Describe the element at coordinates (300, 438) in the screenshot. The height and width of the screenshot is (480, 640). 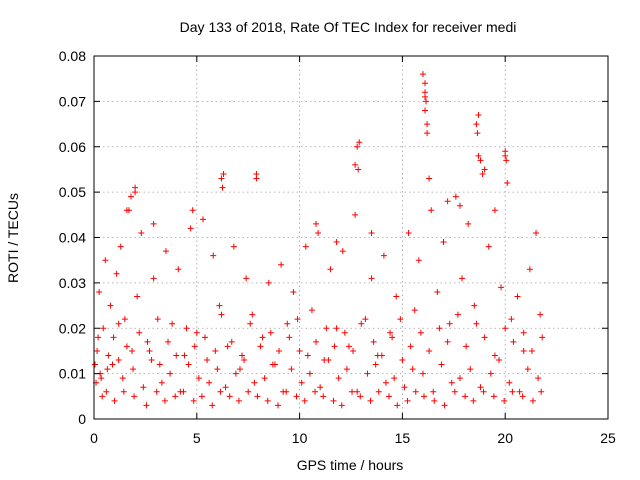
I see `x-tick-label: 10` at that location.